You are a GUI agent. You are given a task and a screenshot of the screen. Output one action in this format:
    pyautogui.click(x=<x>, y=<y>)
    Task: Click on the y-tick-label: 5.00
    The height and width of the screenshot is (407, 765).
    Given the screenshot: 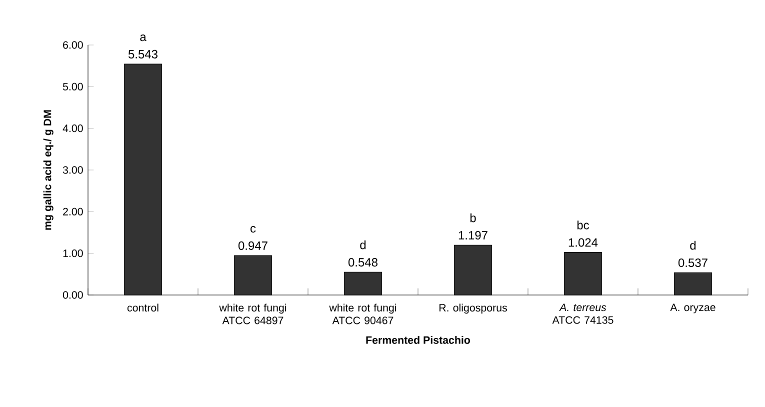 What is the action you would take?
    pyautogui.click(x=72, y=86)
    